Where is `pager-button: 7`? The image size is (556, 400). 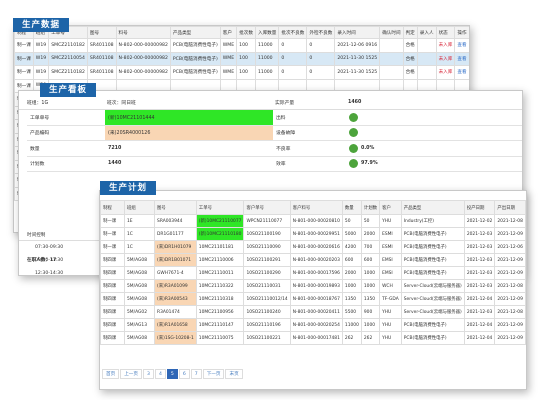 pager-button: 7 is located at coordinates (196, 374).